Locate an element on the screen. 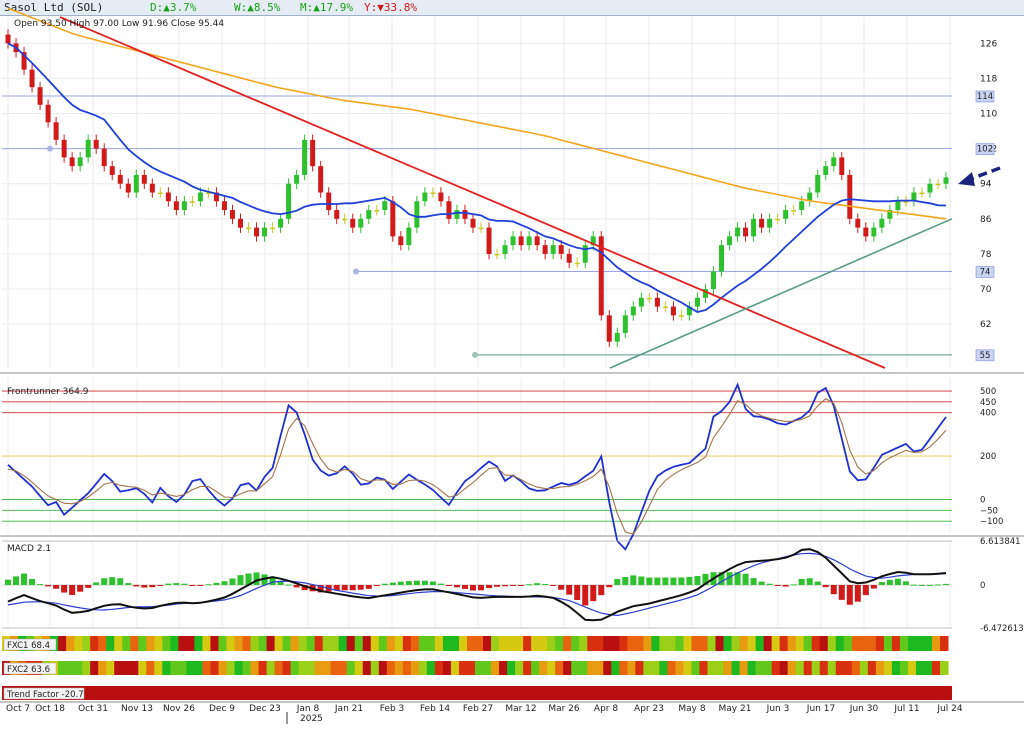  x-axis-tick-label: May 8 is located at coordinates (691, 709).